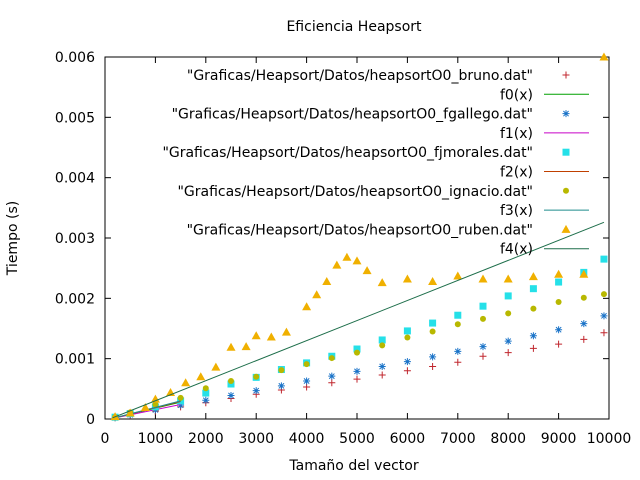 Image resolution: width=640 pixels, height=480 pixels. I want to click on y-tick-label: 0.006, so click(75, 58).